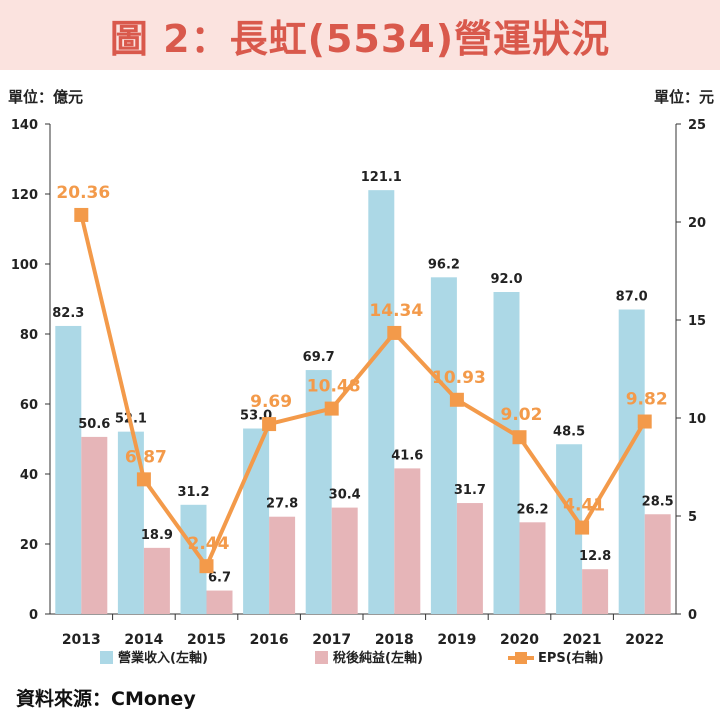  I want to click on x-tick-label: 2017, so click(331, 640).